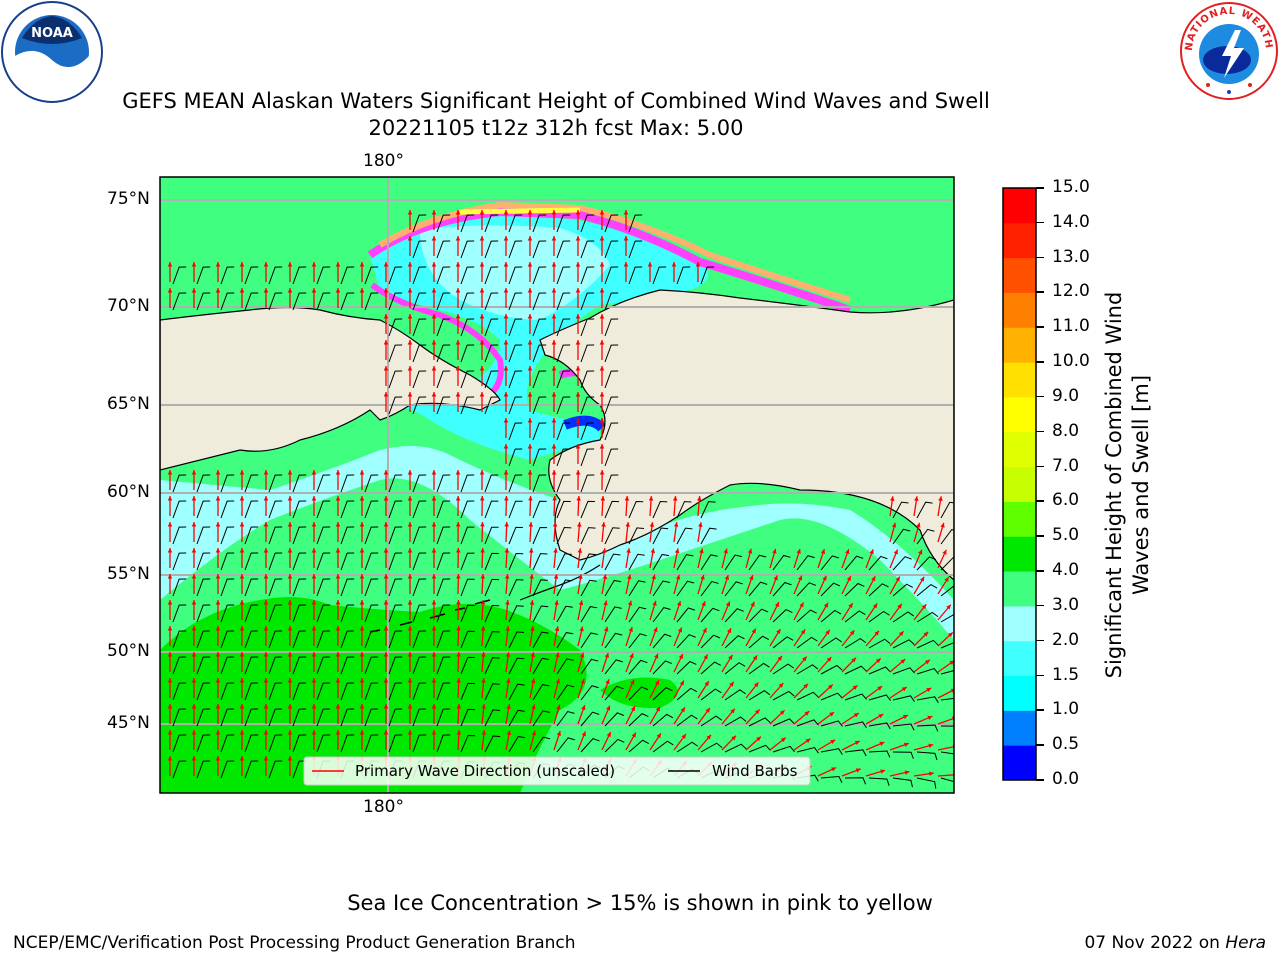  Describe the element at coordinates (1066, 570) in the screenshot. I see `colorbar-tick-label: 4.0` at that location.